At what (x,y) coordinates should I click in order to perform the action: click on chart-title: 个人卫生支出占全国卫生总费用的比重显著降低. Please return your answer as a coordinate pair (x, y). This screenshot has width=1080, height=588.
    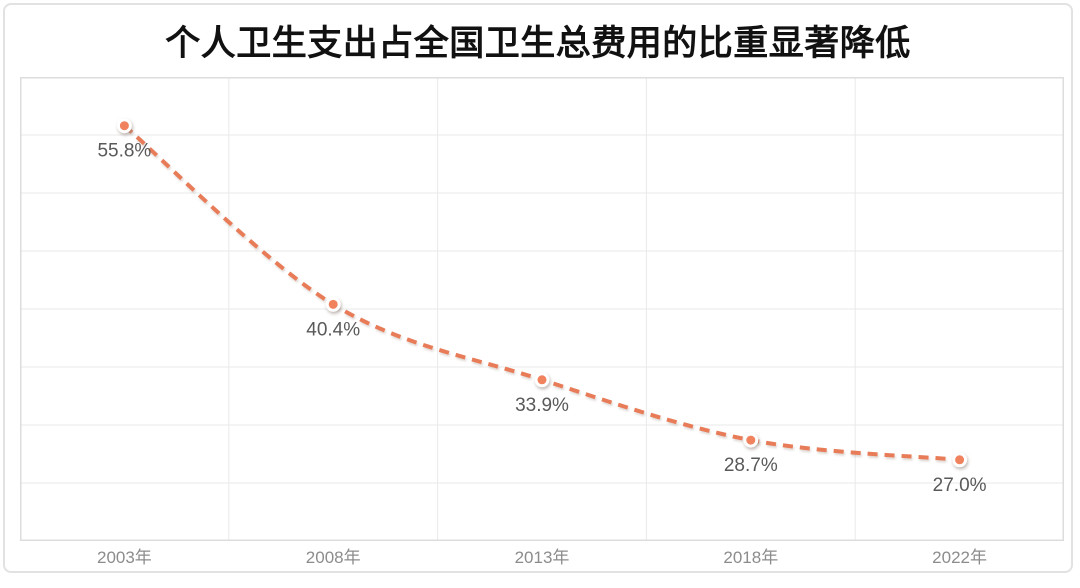
    Looking at the image, I should click on (538, 43).